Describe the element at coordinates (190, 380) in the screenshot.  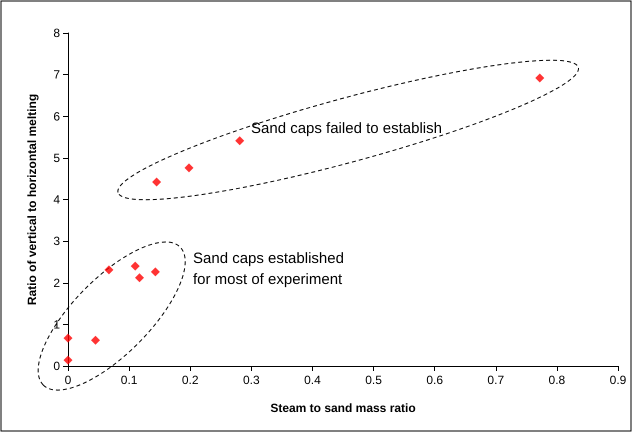
I see `x-tick-label: 0.2` at that location.